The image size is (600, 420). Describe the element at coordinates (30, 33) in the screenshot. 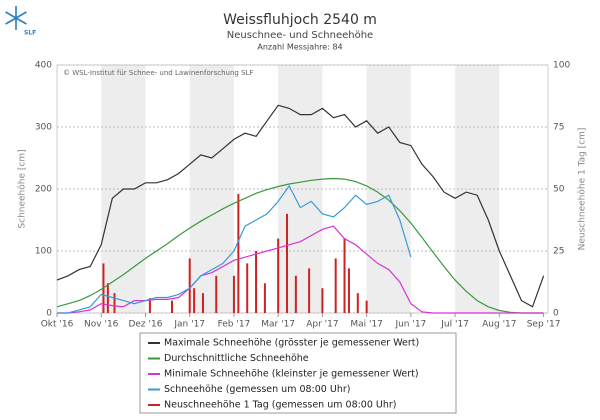

I see `logo-text: SLF` at that location.